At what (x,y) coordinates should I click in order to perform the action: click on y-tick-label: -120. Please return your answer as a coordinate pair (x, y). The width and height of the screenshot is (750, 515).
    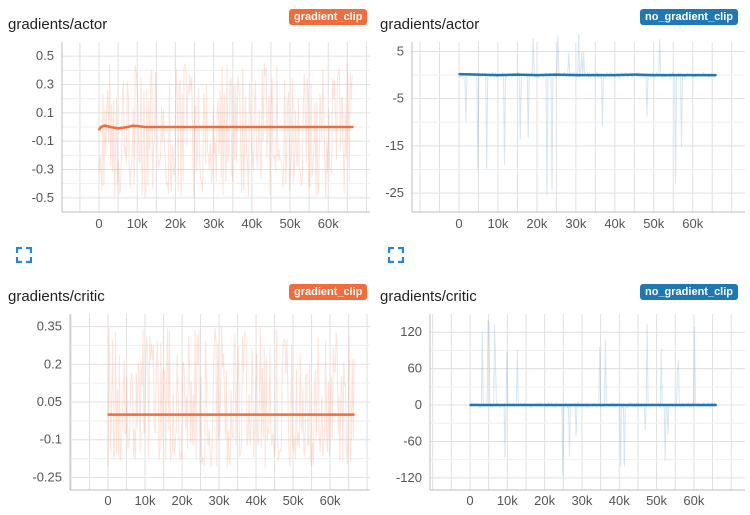
    Looking at the image, I should click on (409, 477).